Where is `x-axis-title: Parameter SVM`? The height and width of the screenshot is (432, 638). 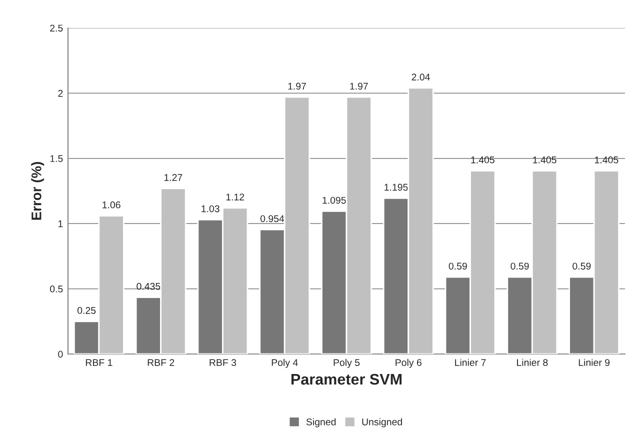
x-axis-title: Parameter SVM is located at coordinates (346, 379).